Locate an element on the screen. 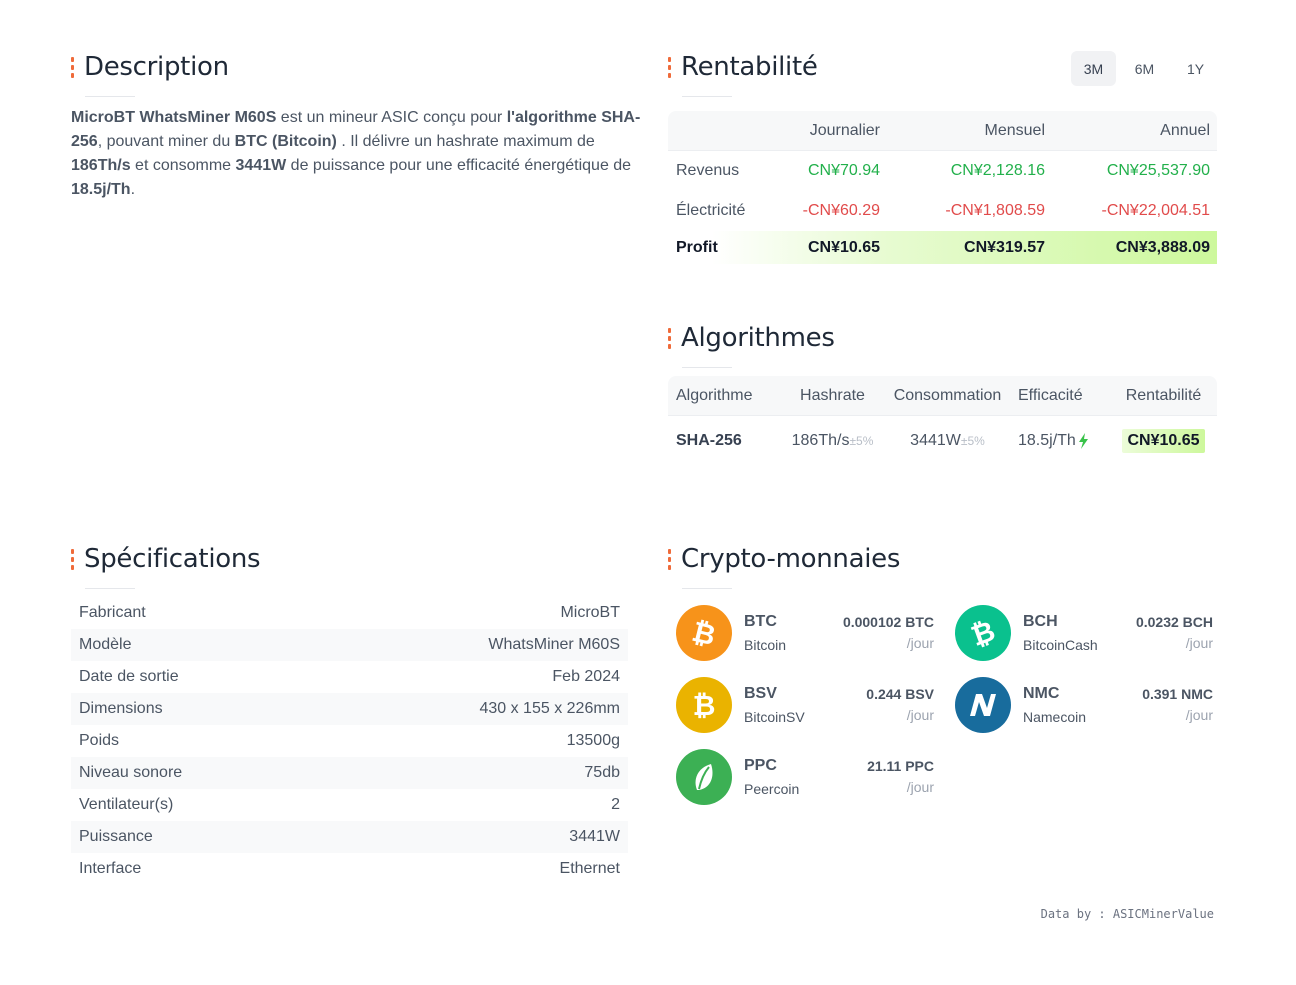 This screenshot has height=985, width=1296. bitcoin-cash-icon: ₿ is located at coordinates (983, 633).